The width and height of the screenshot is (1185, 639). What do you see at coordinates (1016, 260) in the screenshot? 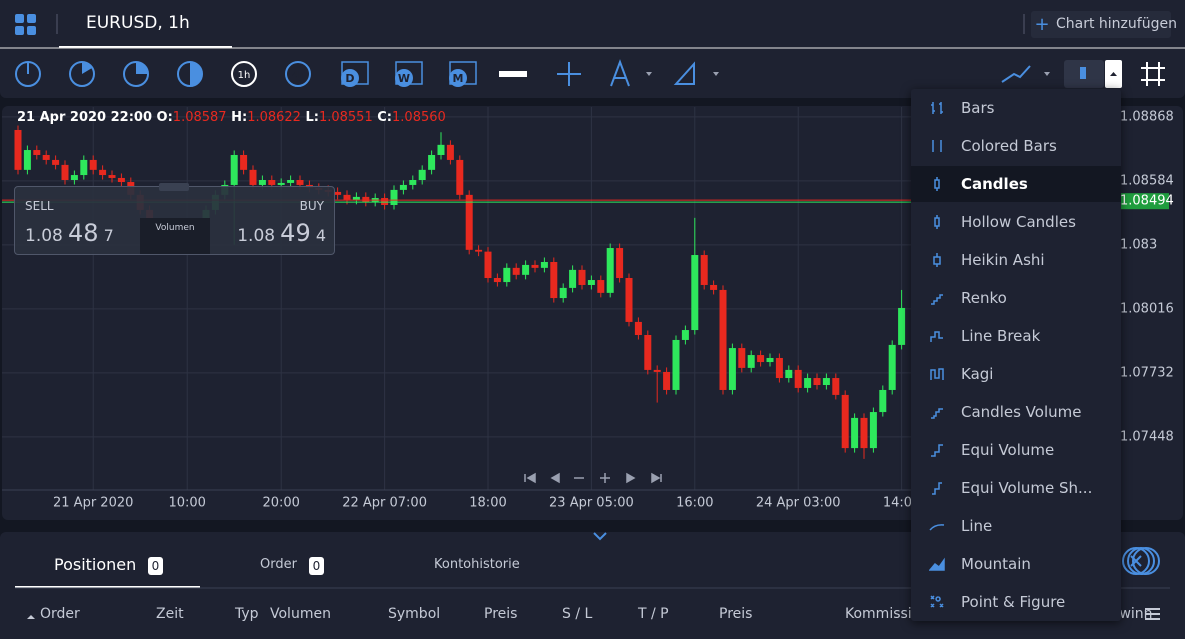
I see `menu-item: Heikin Ashi` at bounding box center [1016, 260].